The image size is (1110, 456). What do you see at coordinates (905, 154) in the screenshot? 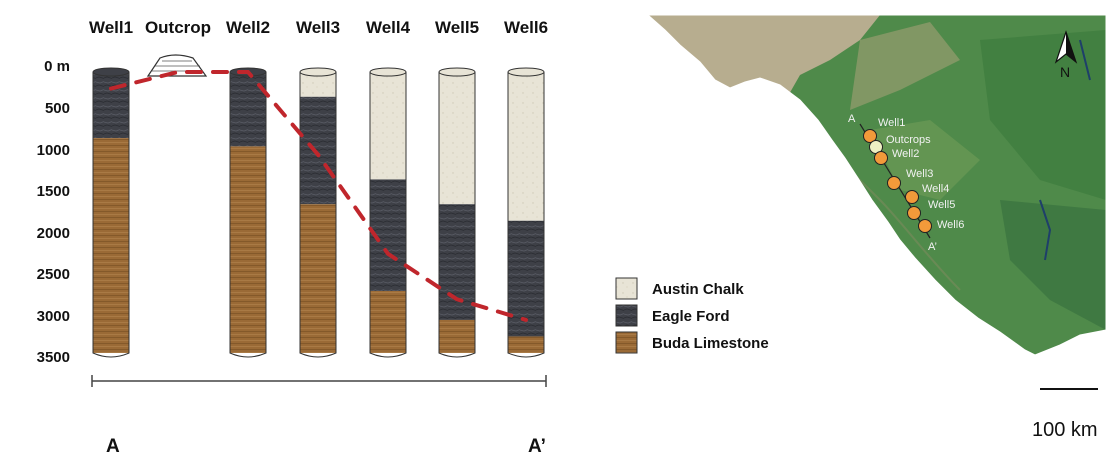
I see `map-well-label: Well2` at bounding box center [905, 154].